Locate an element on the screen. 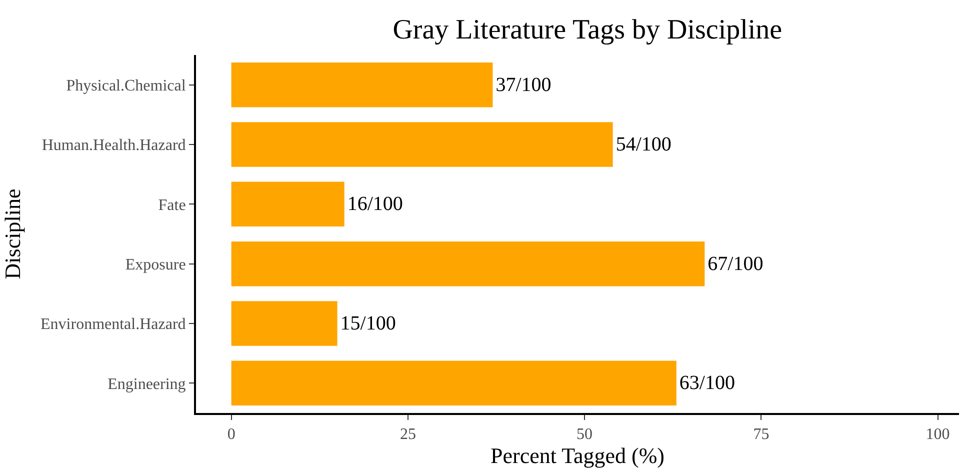 The height and width of the screenshot is (473, 979). y-tick-label: Environmental.Hazard is located at coordinates (113, 325).